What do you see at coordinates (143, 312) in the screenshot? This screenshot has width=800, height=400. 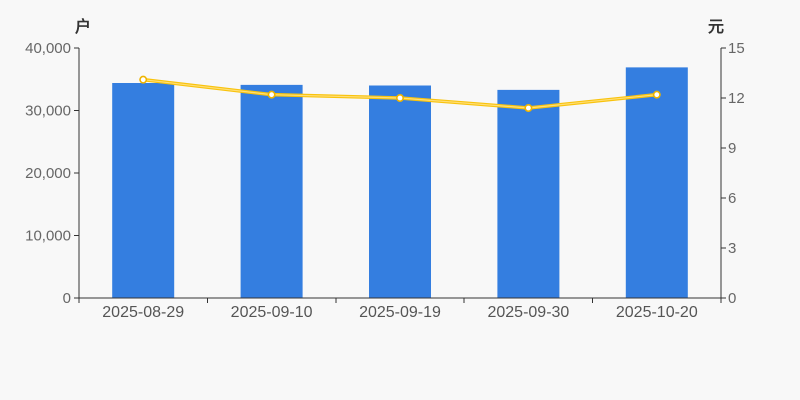 I see `x-axis-label: 2025-08-29` at bounding box center [143, 312].